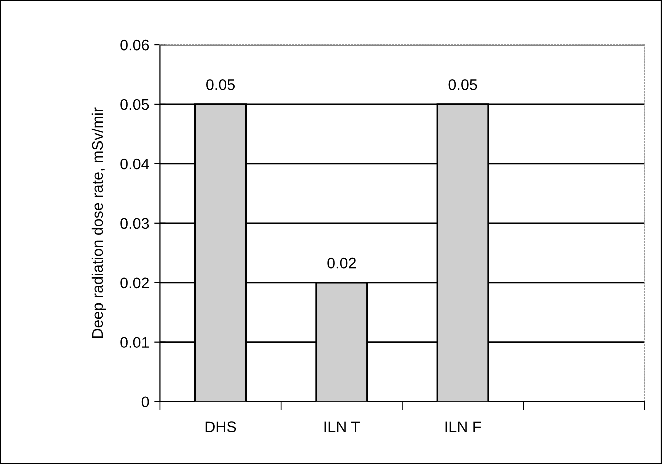 The height and width of the screenshot is (464, 662). What do you see at coordinates (464, 427) in the screenshot?
I see `x-tick-label: ILN F` at bounding box center [464, 427].